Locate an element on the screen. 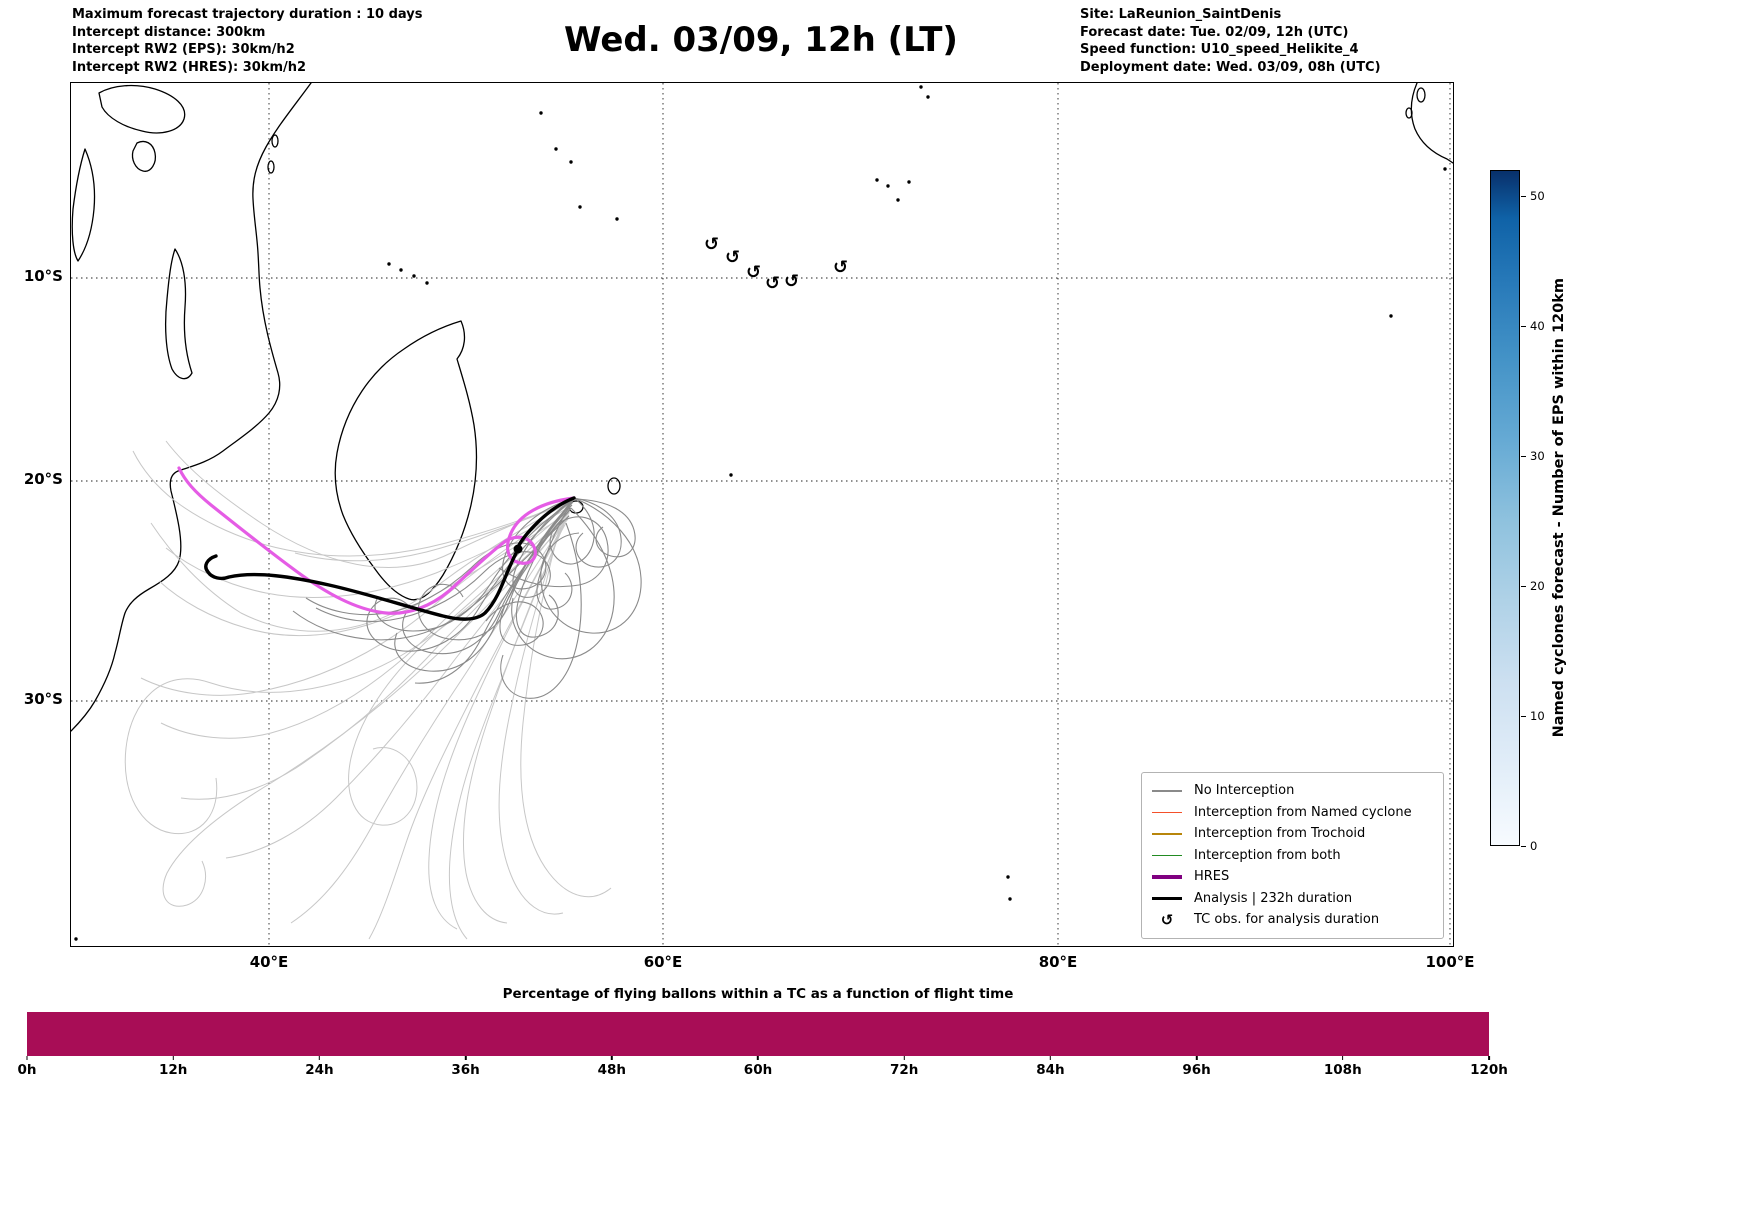  colorbar is located at coordinates (1505, 508).